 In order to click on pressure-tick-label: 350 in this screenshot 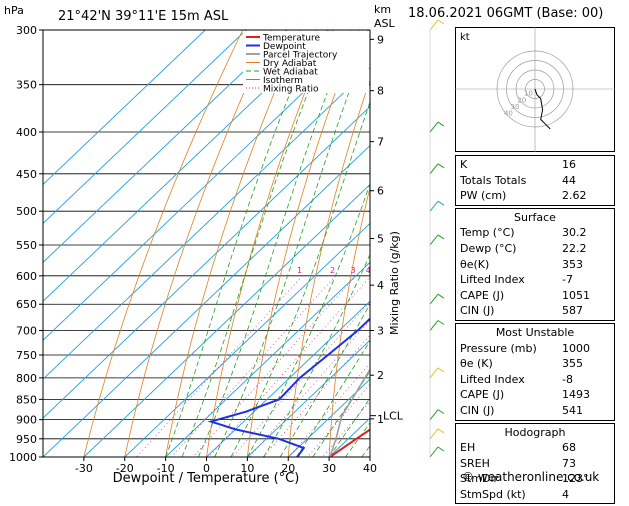, I will do `click(26, 85)`.